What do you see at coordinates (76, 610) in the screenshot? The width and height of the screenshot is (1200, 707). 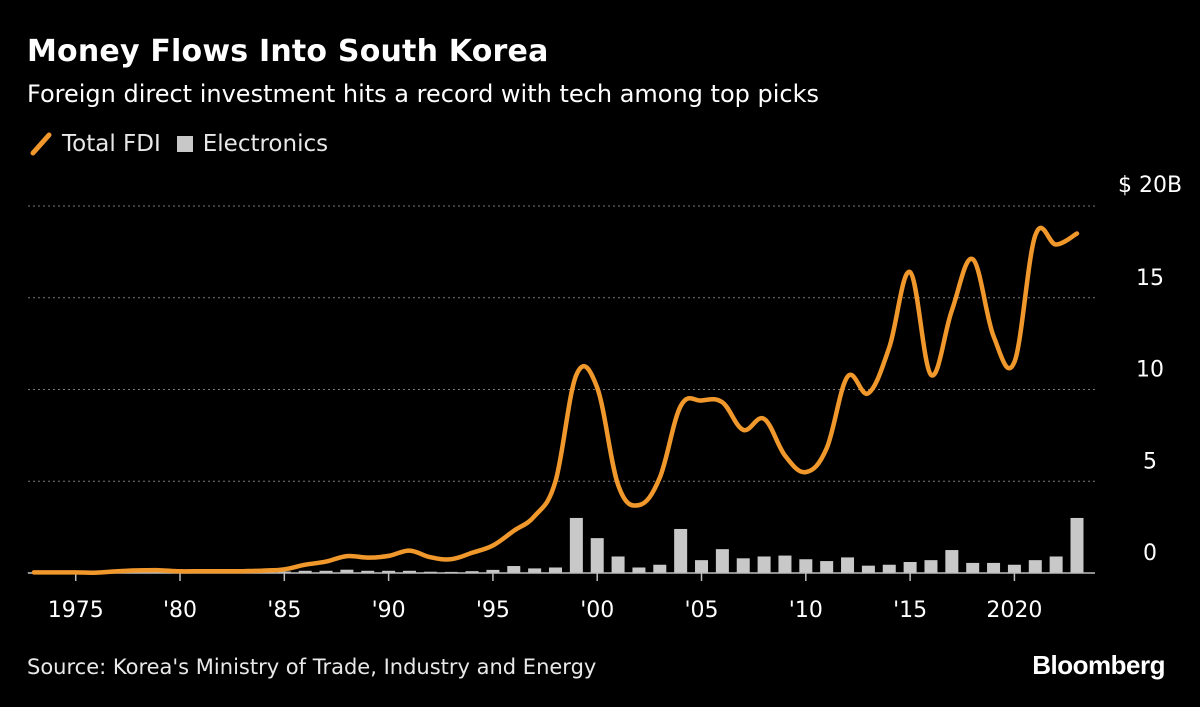 I see `x-tick-label: 1975` at bounding box center [76, 610].